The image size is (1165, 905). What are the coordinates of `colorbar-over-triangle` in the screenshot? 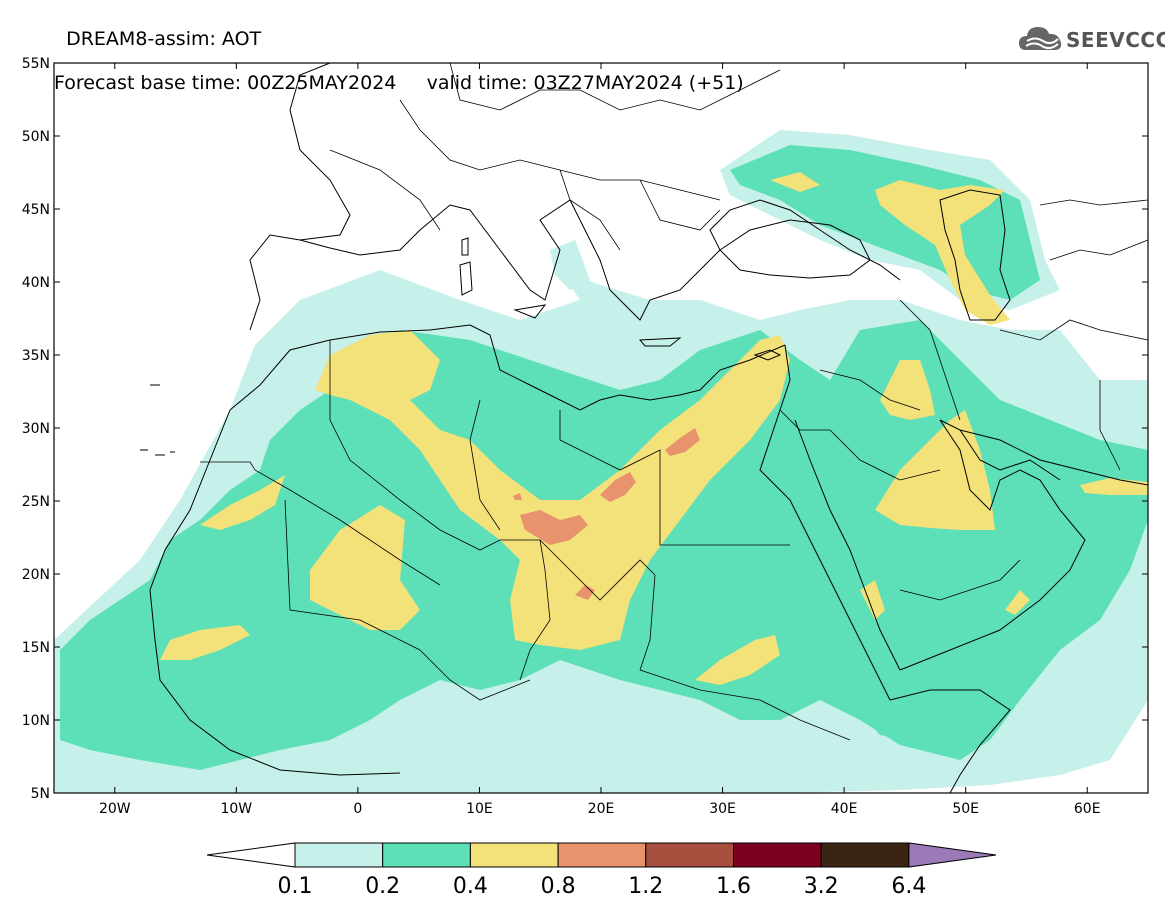 It's located at (952, 855).